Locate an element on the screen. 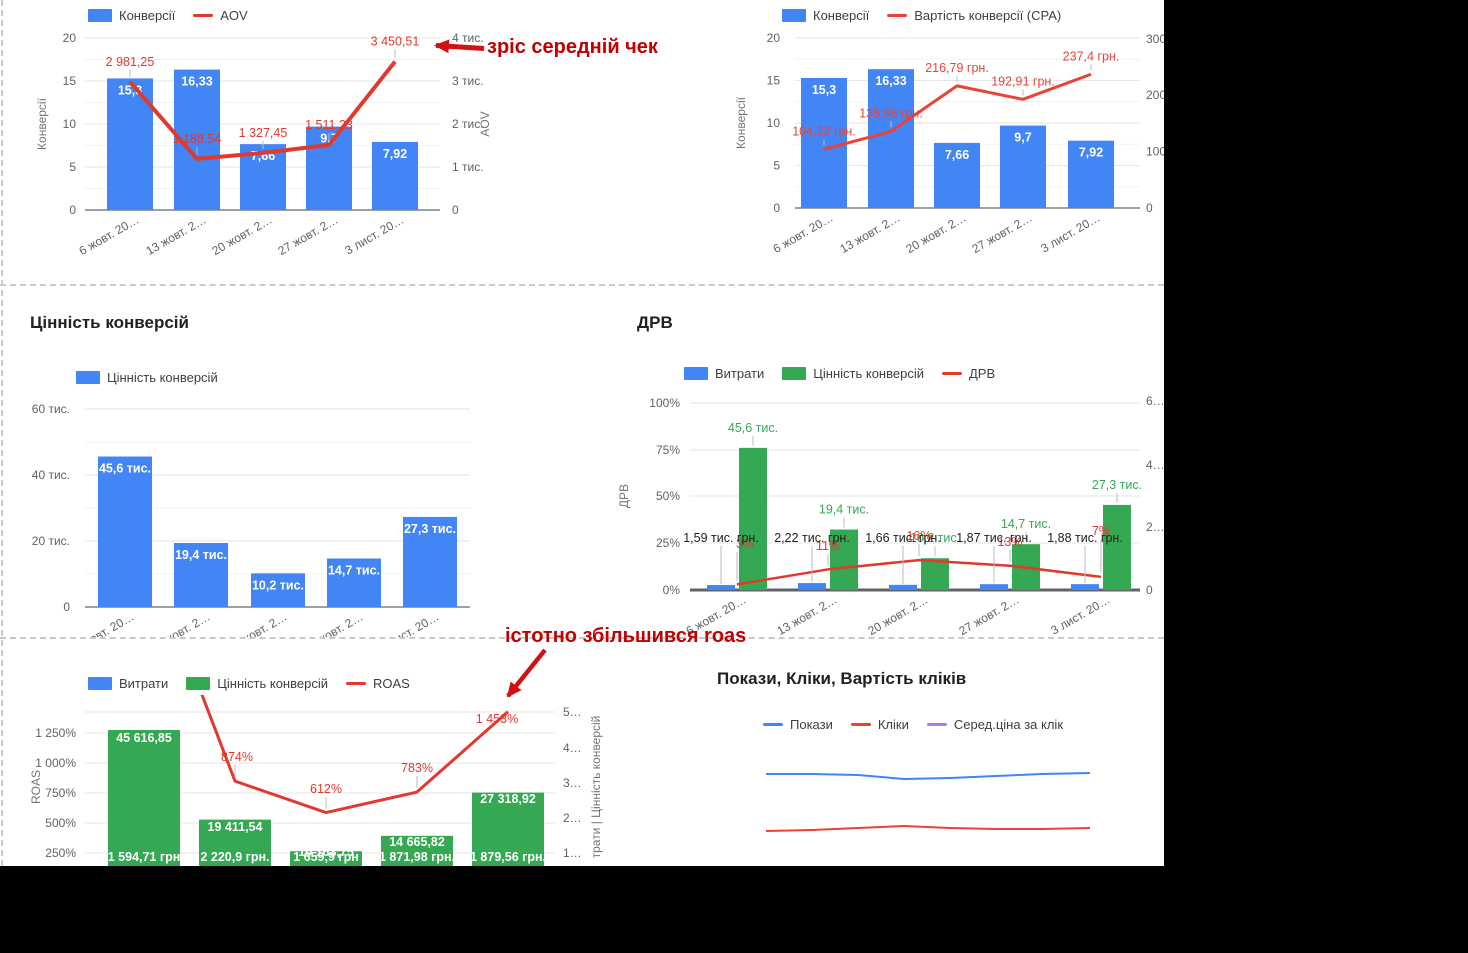 Image resolution: width=1468 pixels, height=953 pixels. legend-item: Покази is located at coordinates (798, 724).